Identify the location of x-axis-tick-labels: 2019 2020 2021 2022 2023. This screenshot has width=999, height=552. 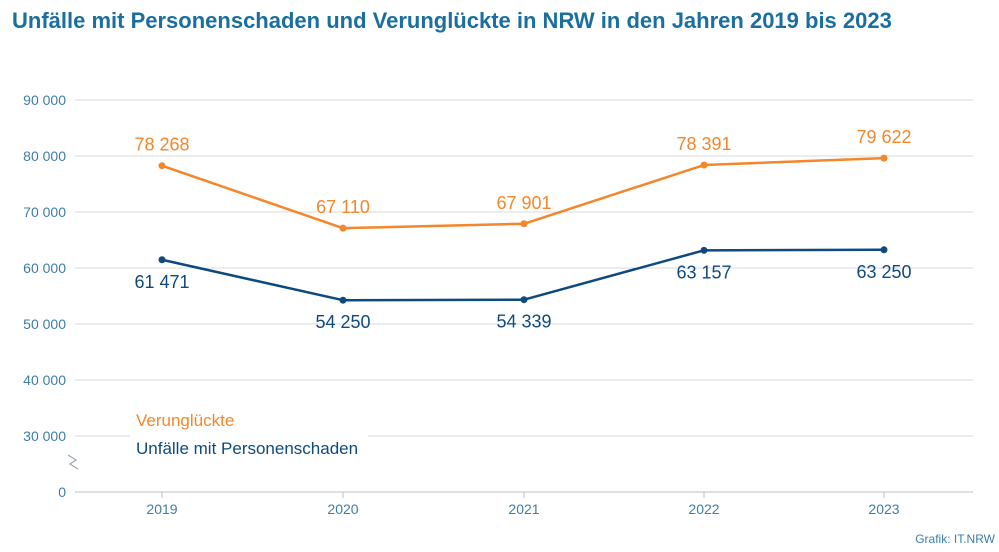
(522, 509).